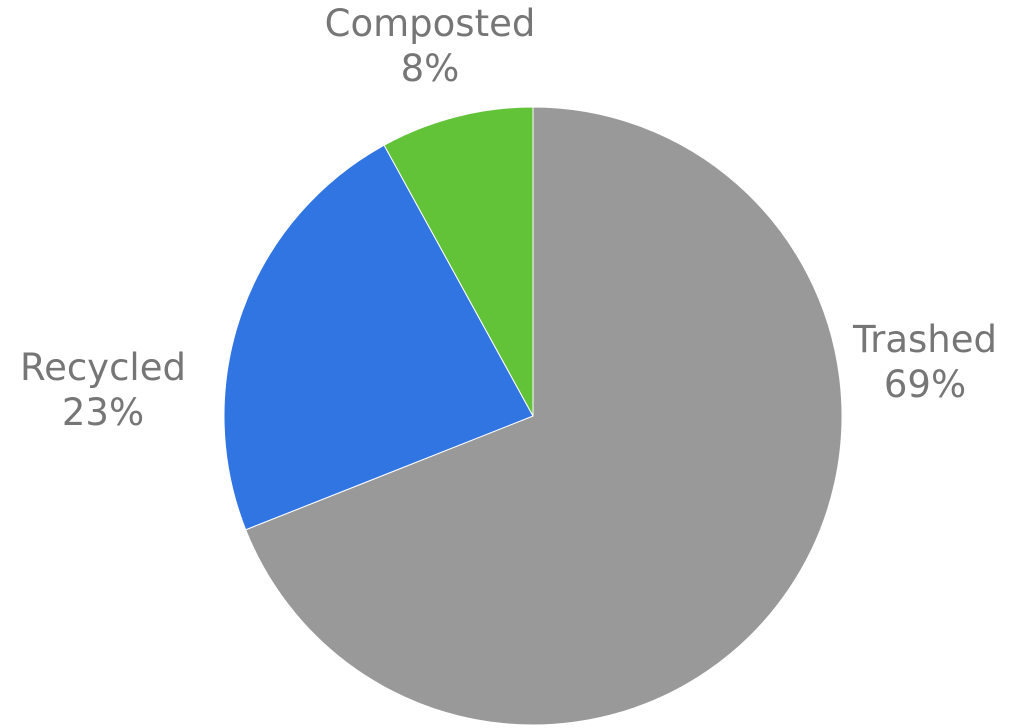 The width and height of the screenshot is (1029, 728). What do you see at coordinates (458, 261) in the screenshot?
I see `pie-slice-composted` at bounding box center [458, 261].